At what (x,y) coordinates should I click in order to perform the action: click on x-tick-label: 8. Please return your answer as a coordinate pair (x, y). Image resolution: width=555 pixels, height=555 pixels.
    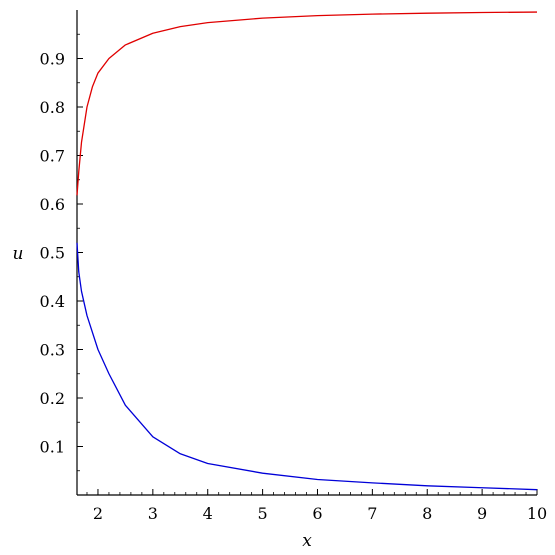
    Looking at the image, I should click on (427, 513).